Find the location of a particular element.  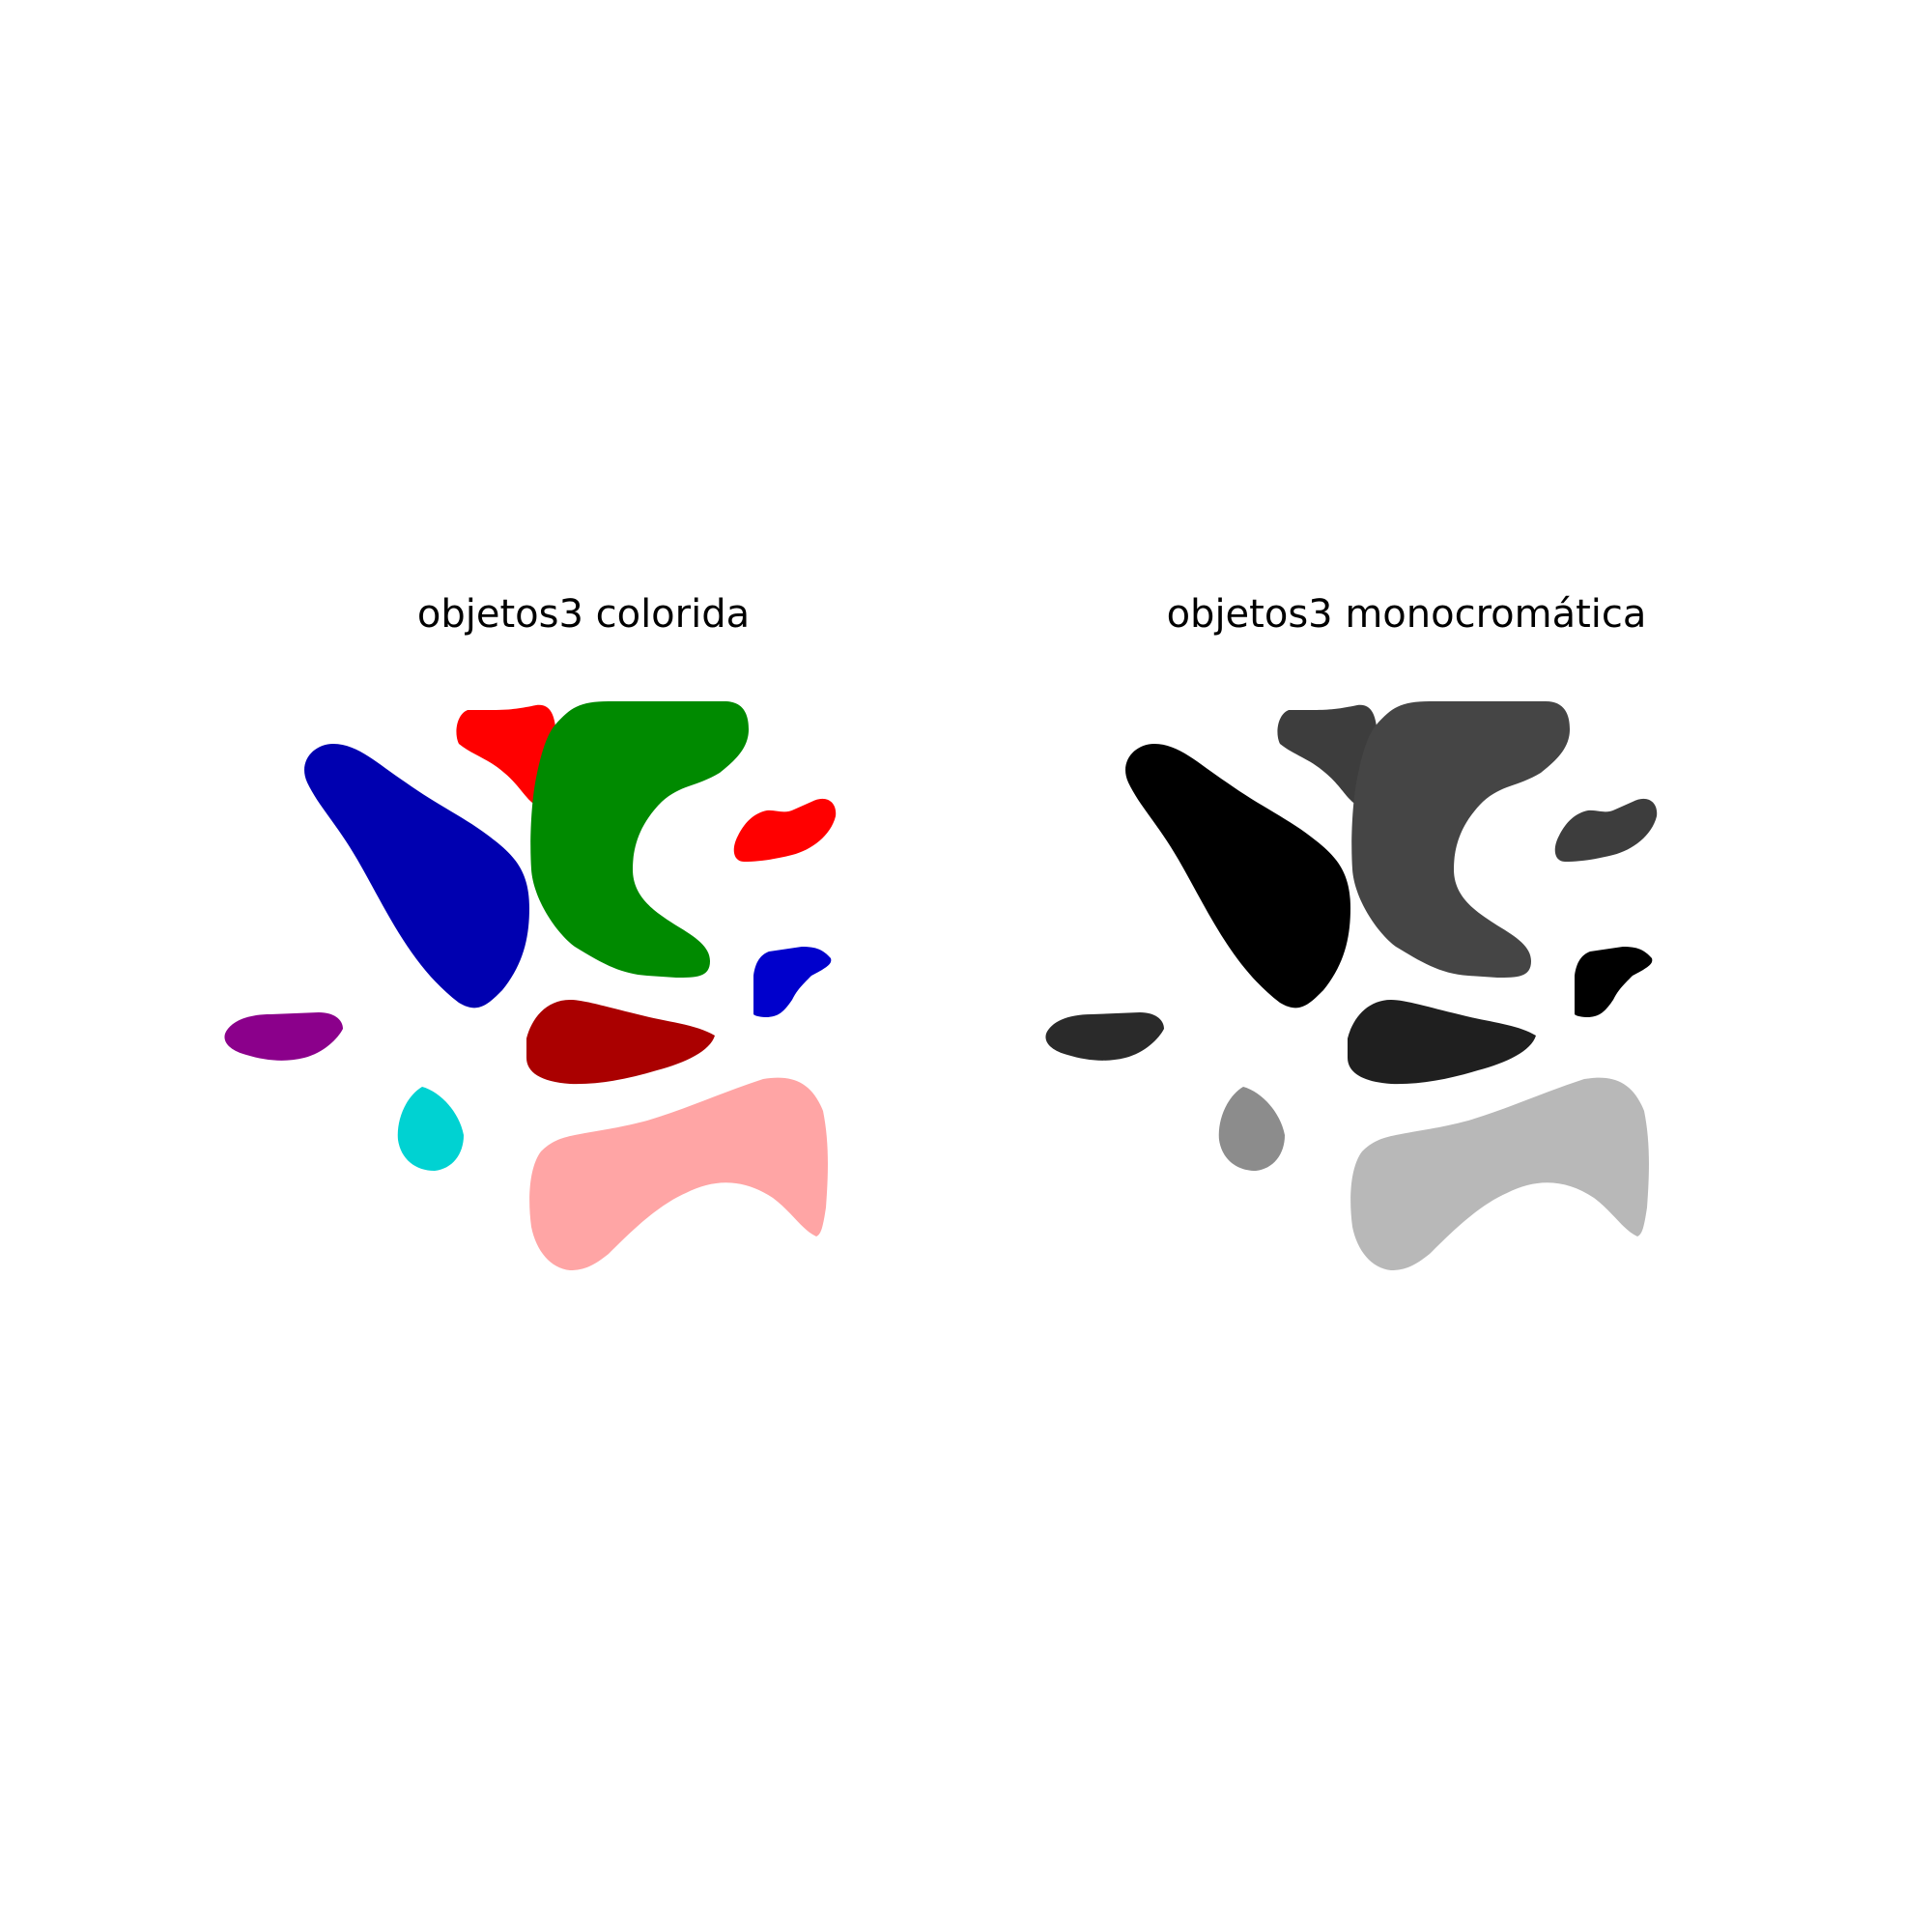

colored-image-panel is located at coordinates (530, 985).